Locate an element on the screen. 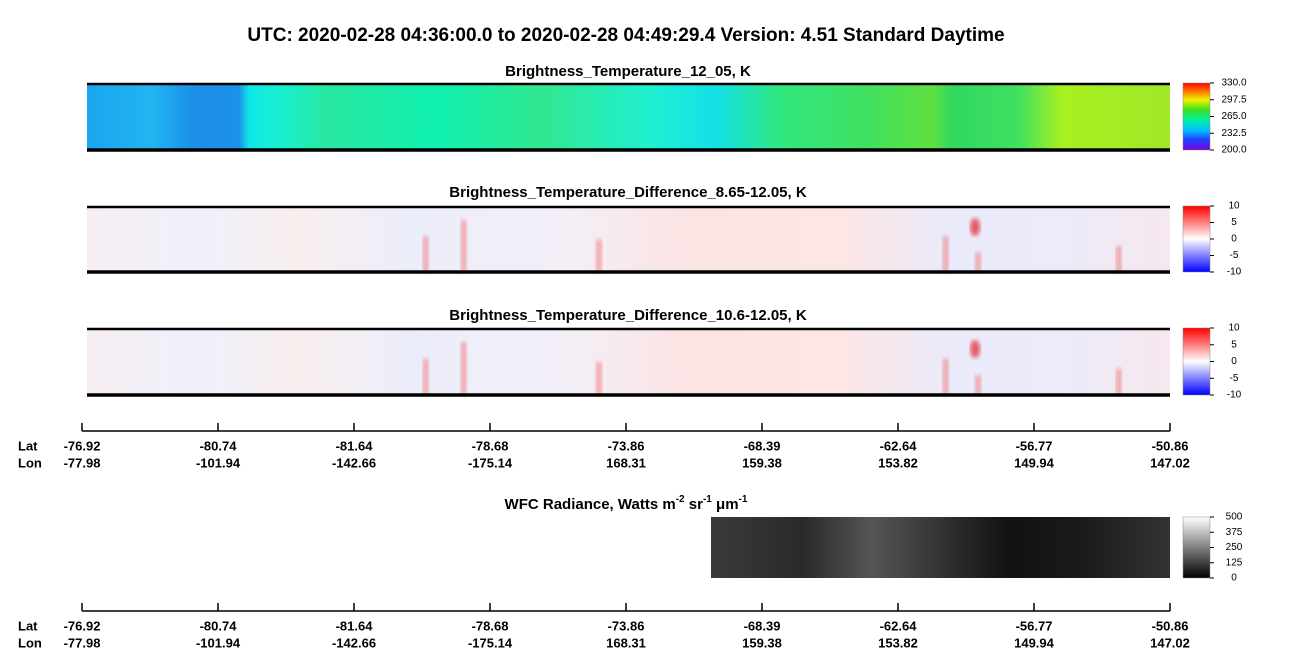 The width and height of the screenshot is (1300, 667). wfc-image is located at coordinates (940, 547).